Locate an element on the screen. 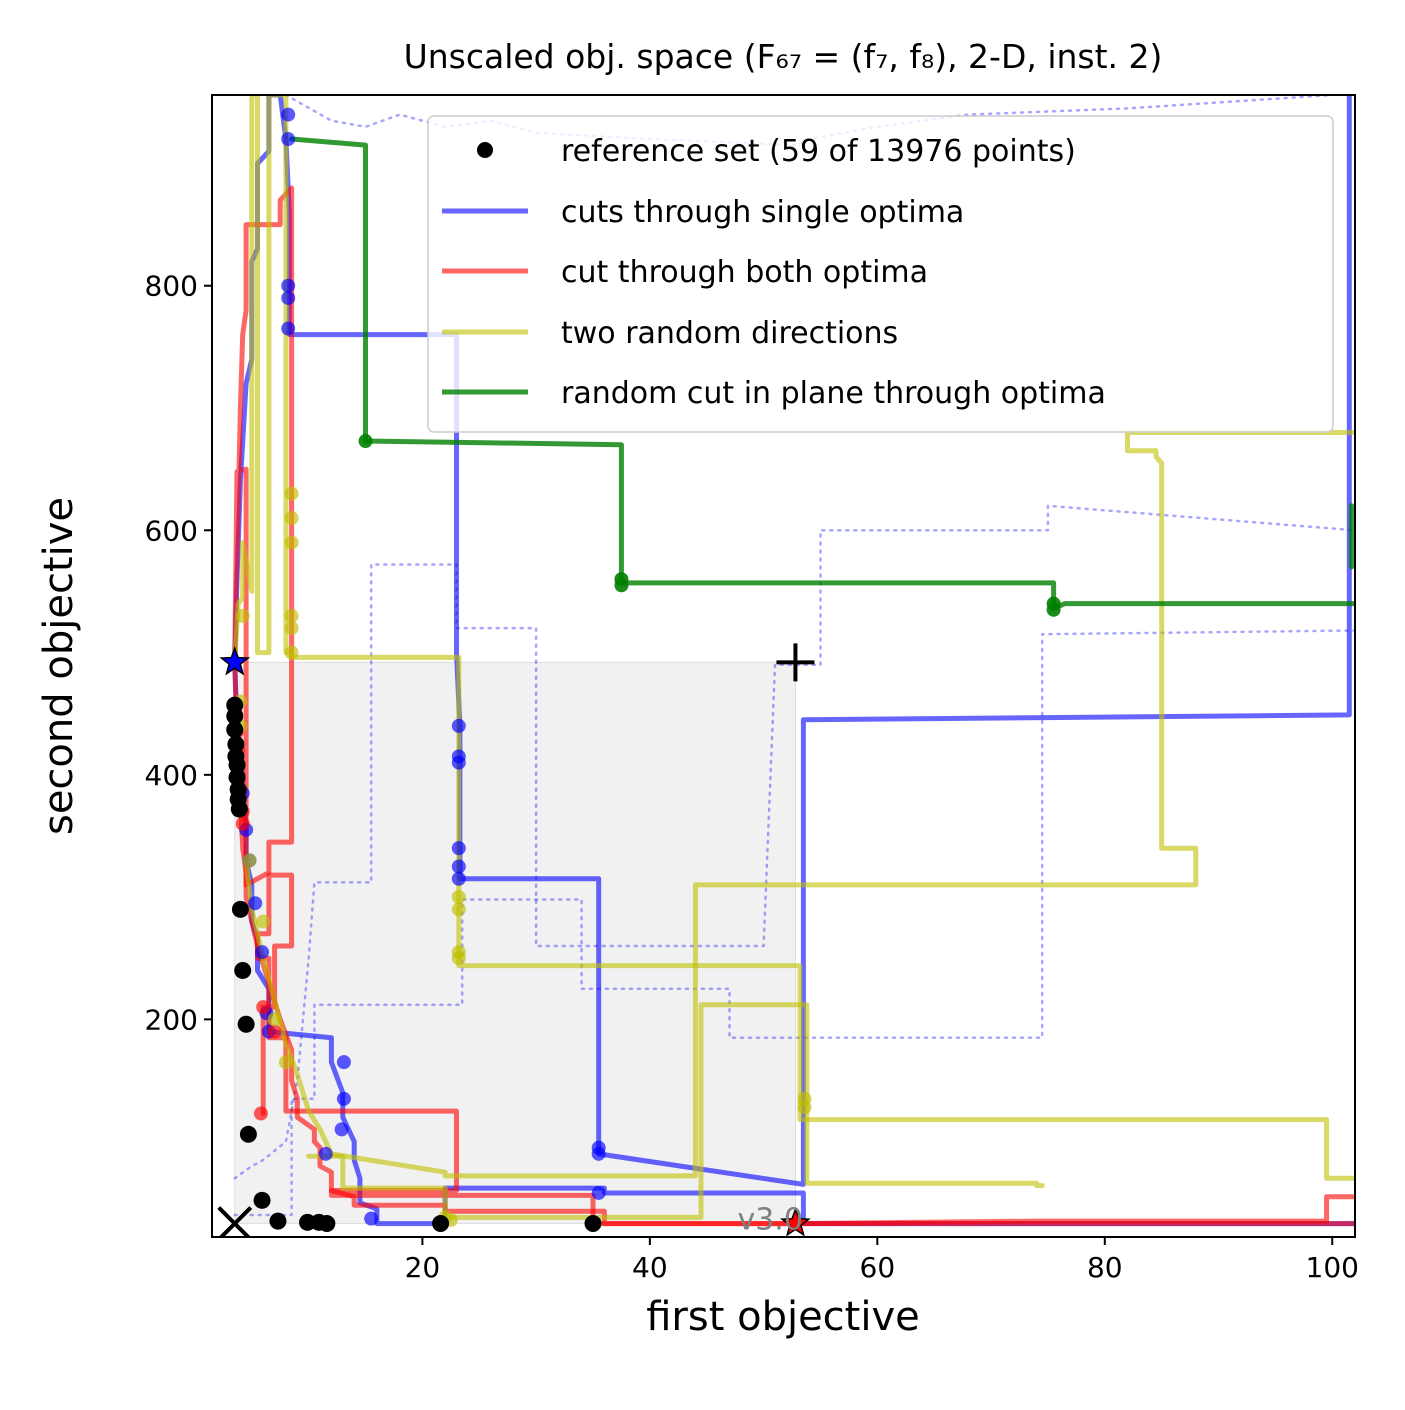 Image resolution: width=1405 pixels, height=1410 pixels. x-tick-label: 100 is located at coordinates (1332, 1267).